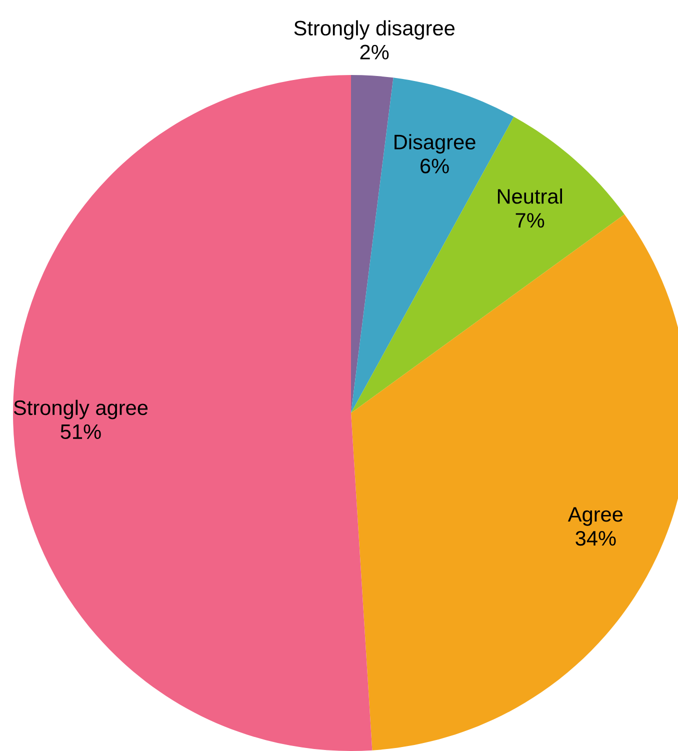 This screenshot has width=678, height=751. Describe the element at coordinates (595, 516) in the screenshot. I see `slice-label: Agree` at that location.